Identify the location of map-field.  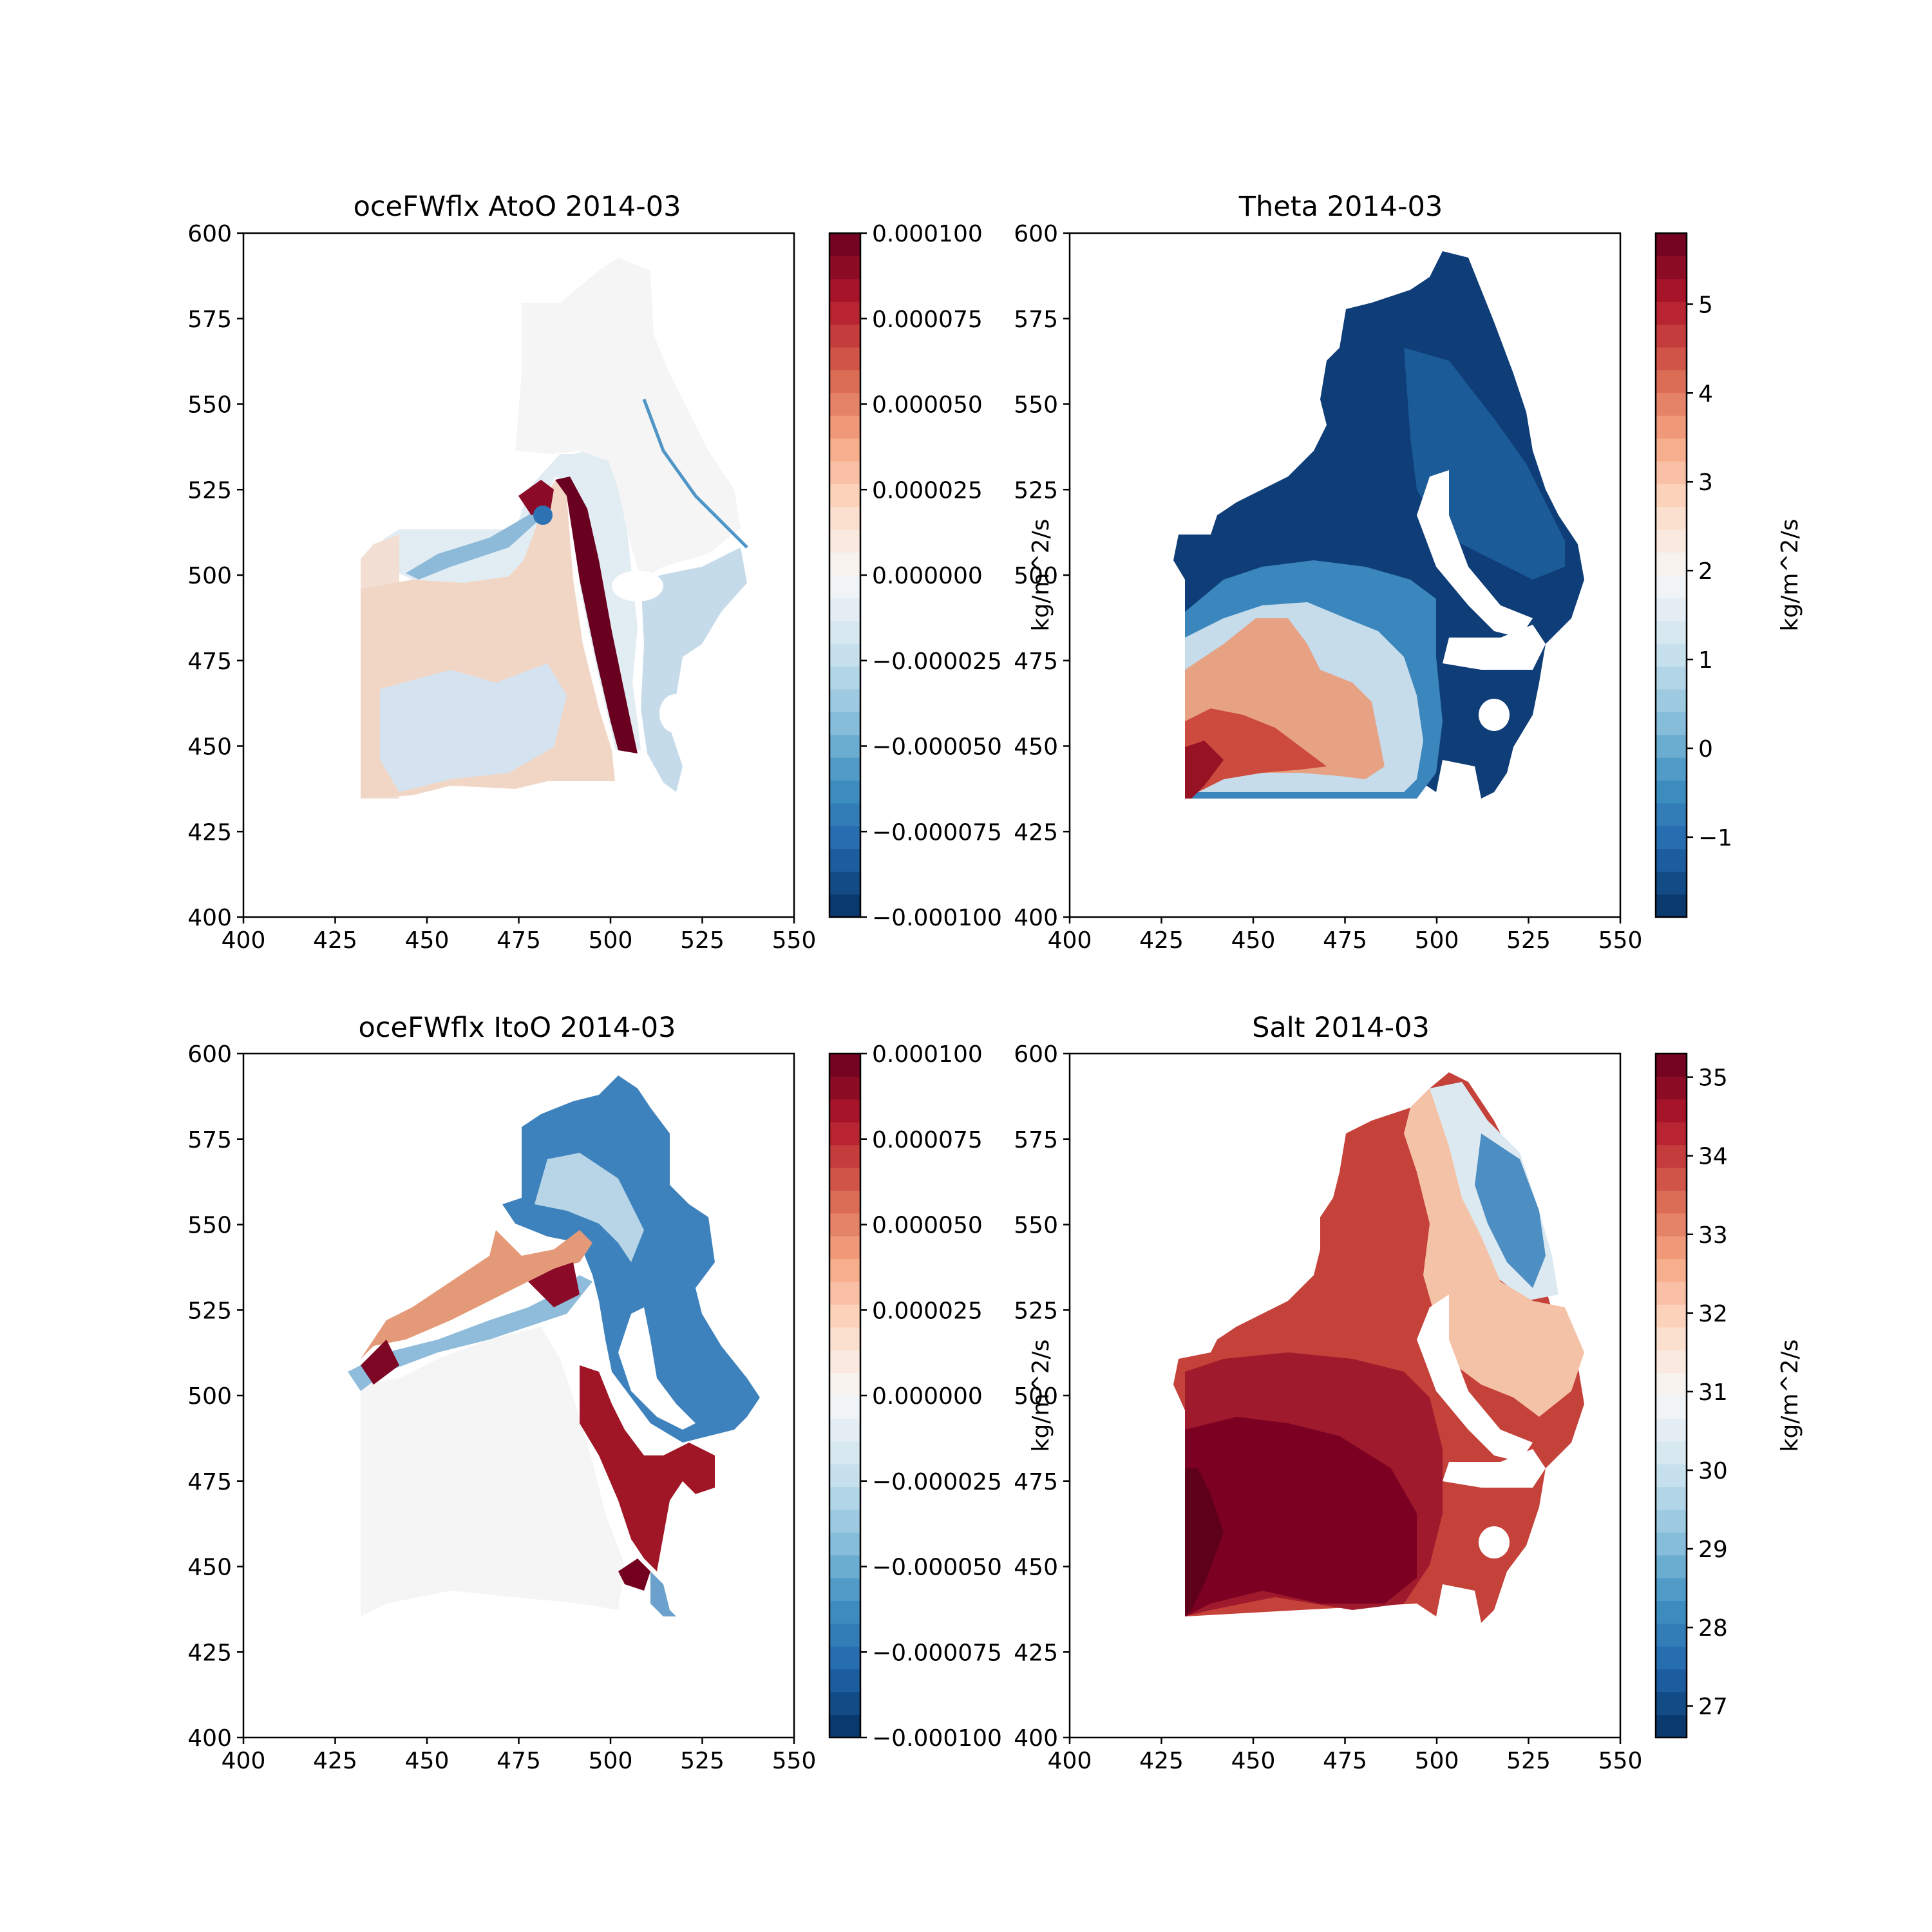
(1378, 1347).